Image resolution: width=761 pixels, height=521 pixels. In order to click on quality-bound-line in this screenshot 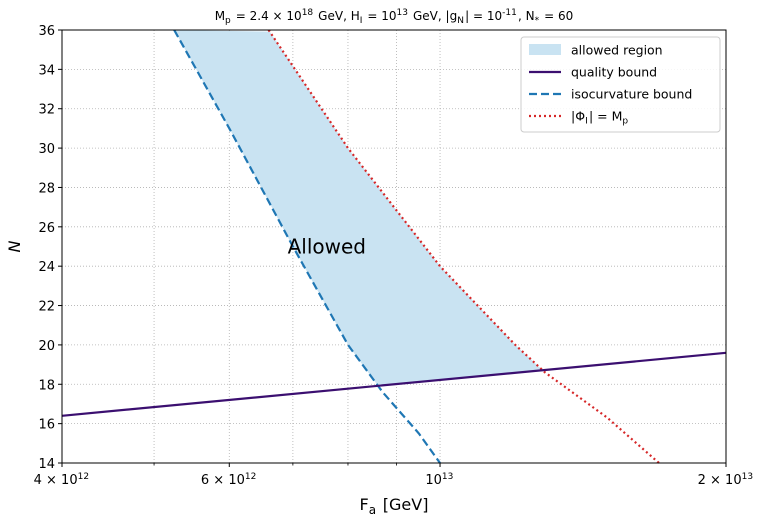, I will do `click(394, 384)`.